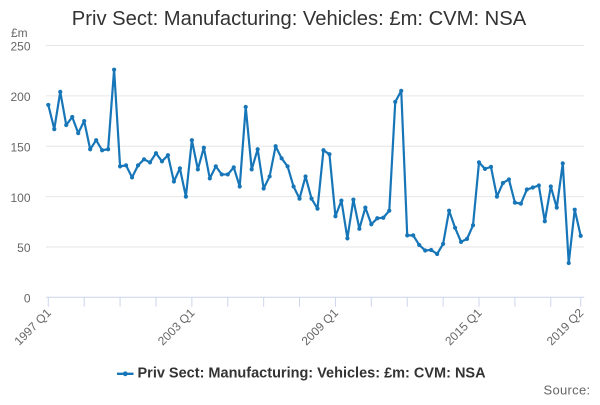 The image size is (600, 405). I want to click on svg-text: 200, so click(20, 97).